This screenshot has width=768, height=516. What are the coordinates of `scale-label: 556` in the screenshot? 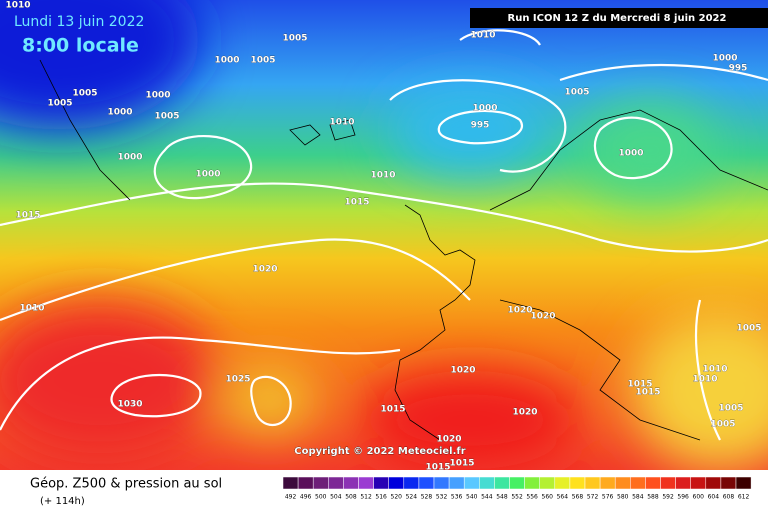 It's located at (532, 497).